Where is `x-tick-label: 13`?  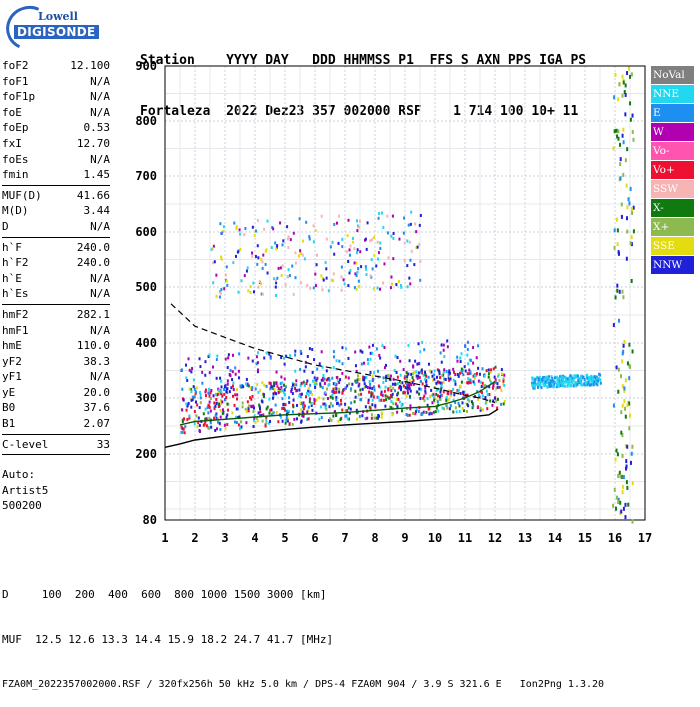
x-tick-label: 13 is located at coordinates (525, 538).